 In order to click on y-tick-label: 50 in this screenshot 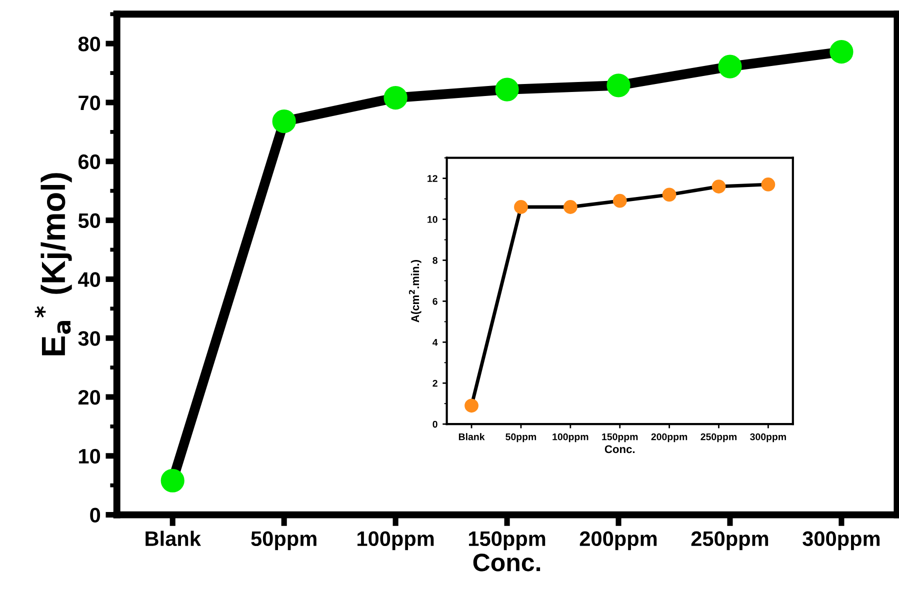, I will do `click(89, 220)`.